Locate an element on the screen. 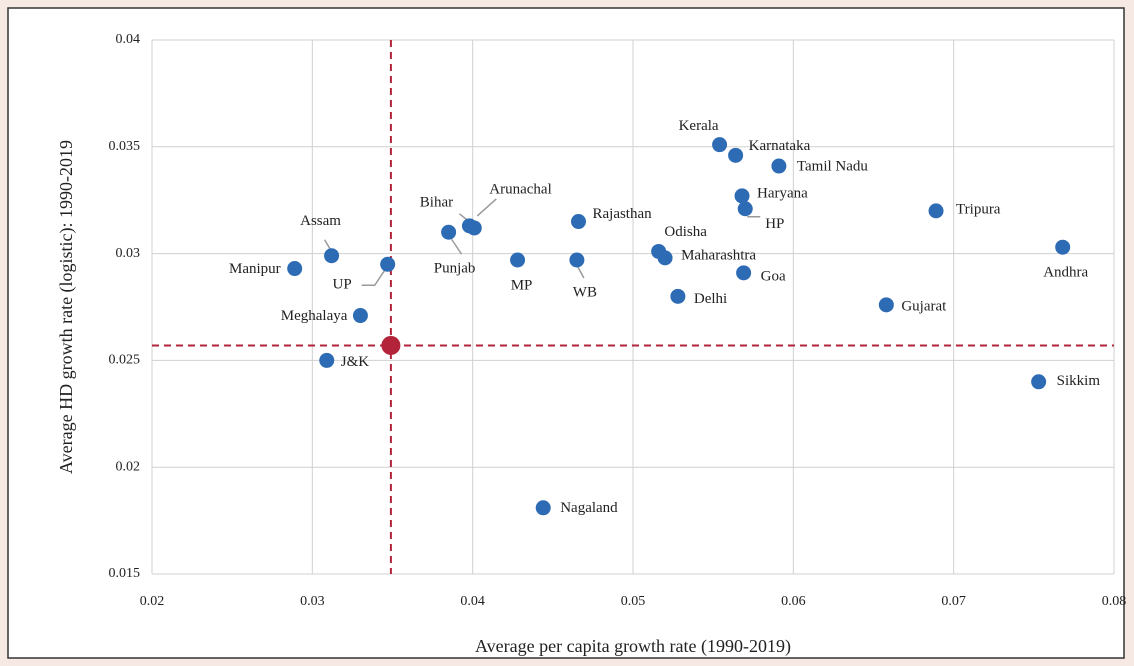 This screenshot has height=666, width=1134. x-tick-label: 0.06 is located at coordinates (793, 601).